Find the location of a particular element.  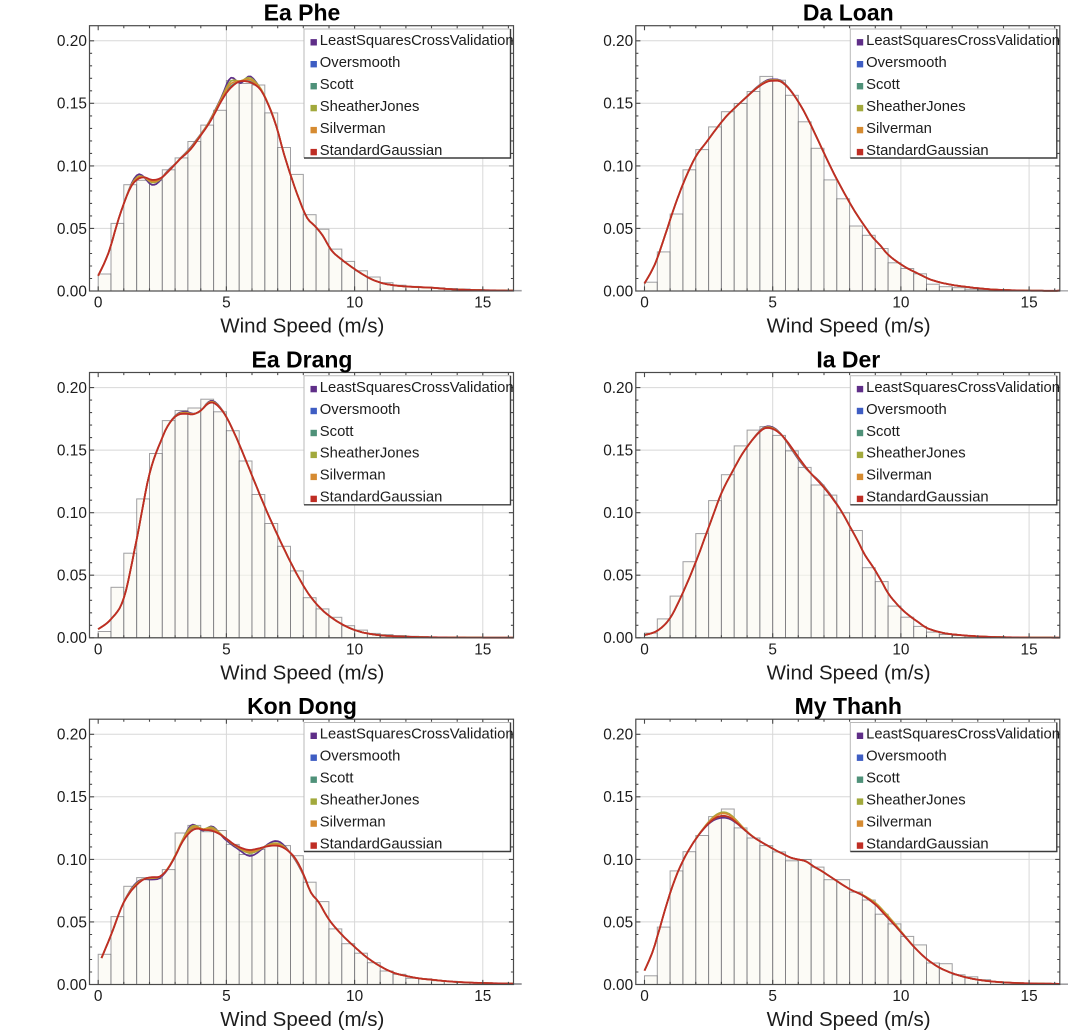

svg-text: Kon Dong is located at coordinates (302, 706).